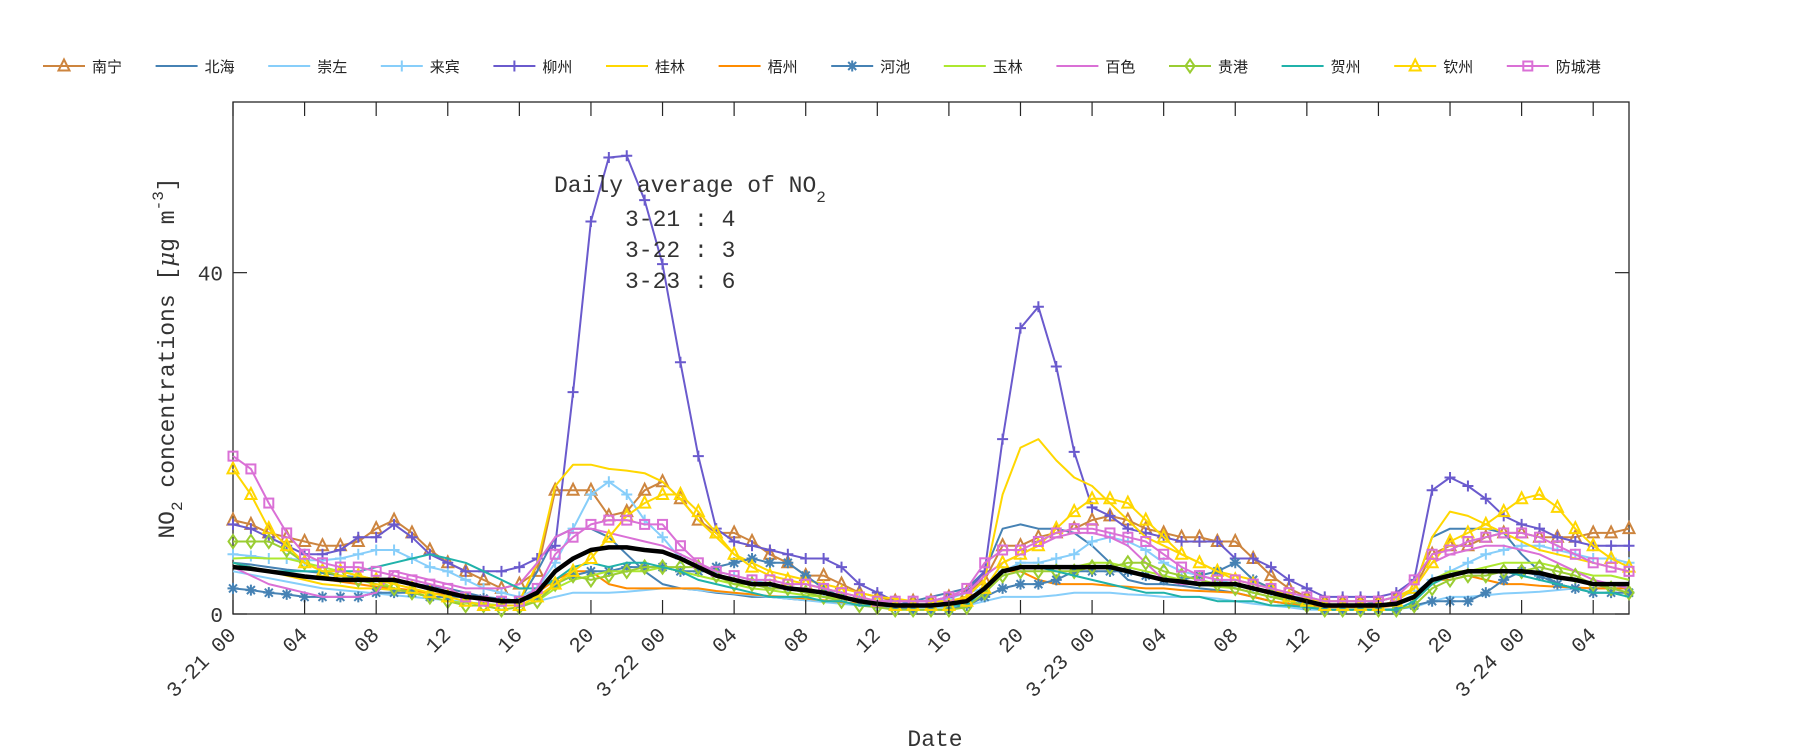  Describe the element at coordinates (1120, 67) in the screenshot. I see `legend-label: 百色` at that location.